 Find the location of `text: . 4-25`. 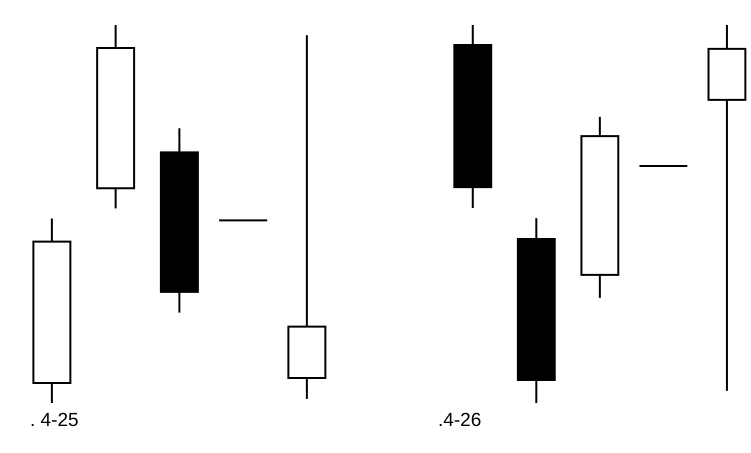

text: . 4-25 is located at coordinates (54, 421).